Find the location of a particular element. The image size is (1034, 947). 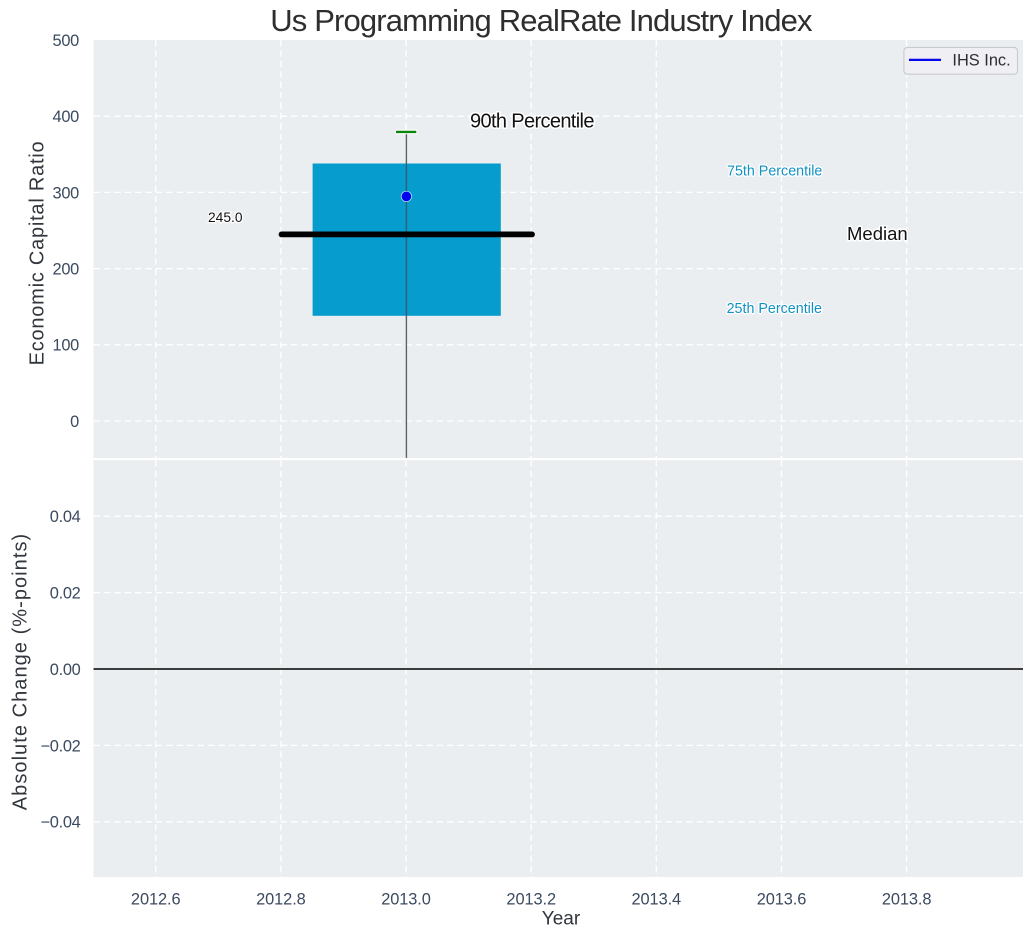

svg-text: 2012.8 is located at coordinates (281, 900).